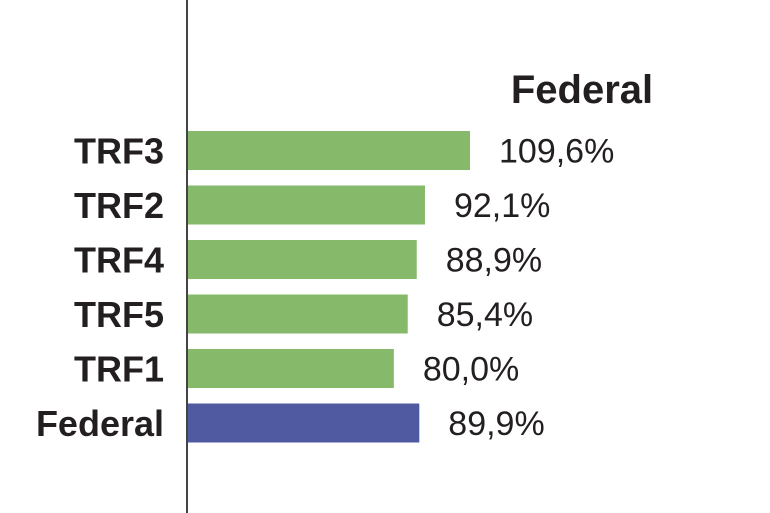 Image resolution: width=770 pixels, height=513 pixels. I want to click on category-label-trf3: TRF3, so click(119, 151).